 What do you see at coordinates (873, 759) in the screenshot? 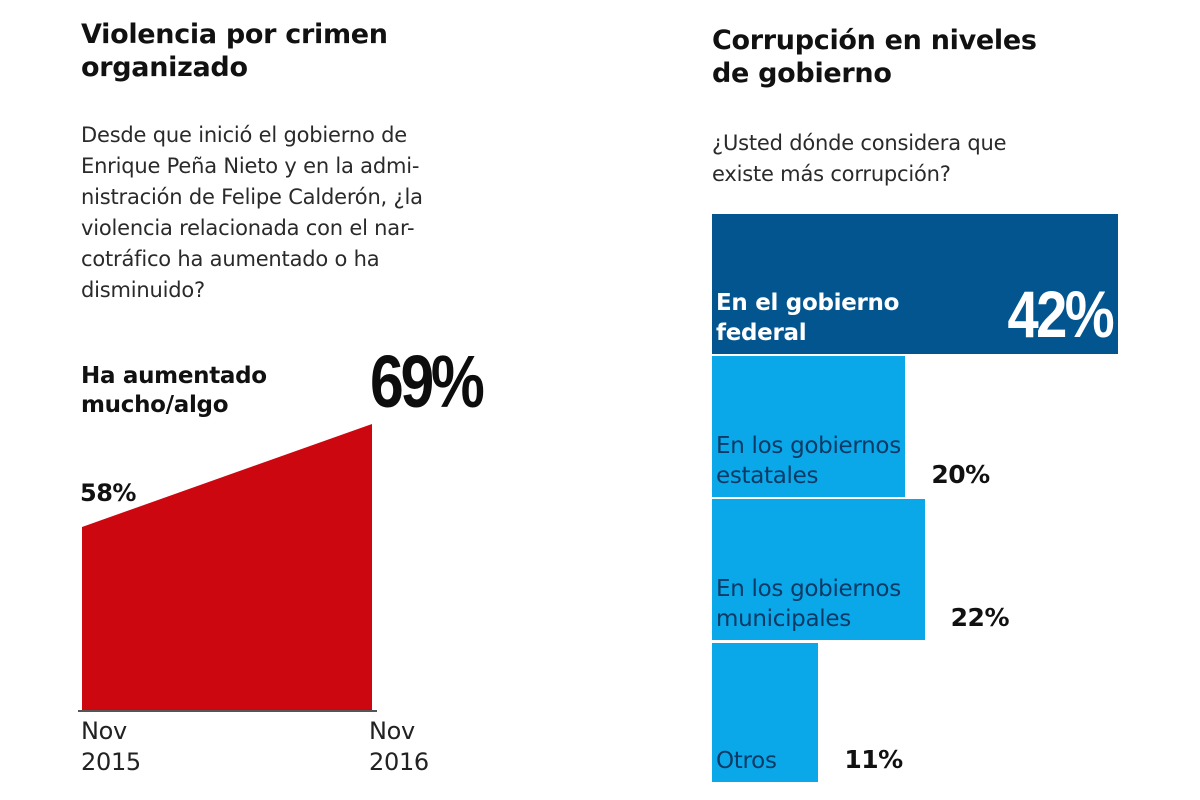
I see `bar-value-label: 11%` at bounding box center [873, 759].